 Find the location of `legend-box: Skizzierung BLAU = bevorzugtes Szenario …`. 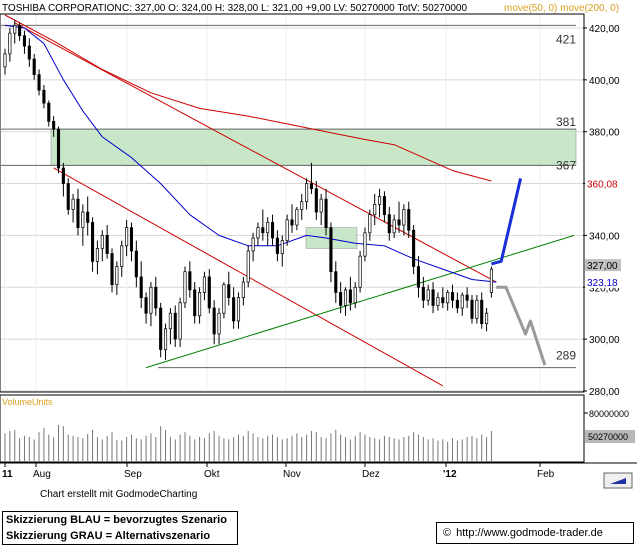

legend-box: Skizzierung BLAU = bevorzugtes Szenario … is located at coordinates (120, 528).